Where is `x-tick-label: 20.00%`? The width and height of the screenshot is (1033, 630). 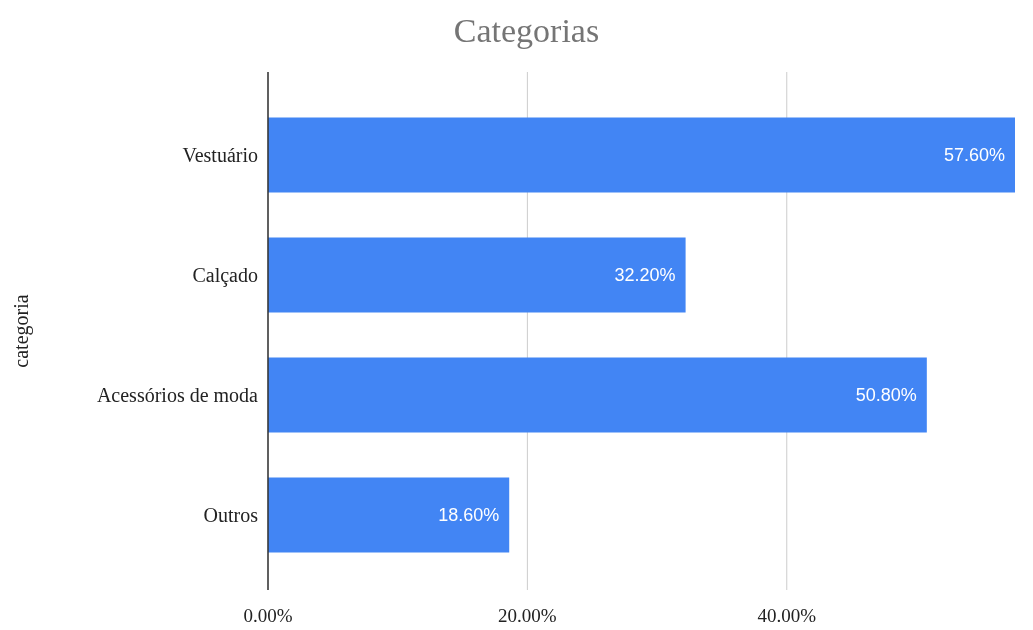 x-tick-label: 20.00% is located at coordinates (527, 615).